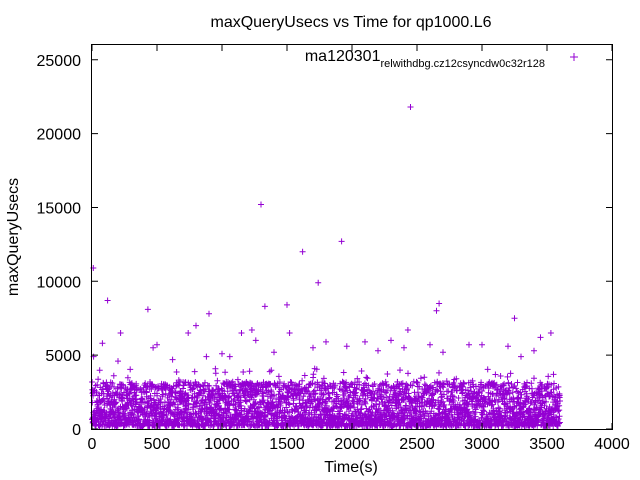 Image resolution: width=640 pixels, height=480 pixels. I want to click on y-tick-label: 20000, so click(59, 135).